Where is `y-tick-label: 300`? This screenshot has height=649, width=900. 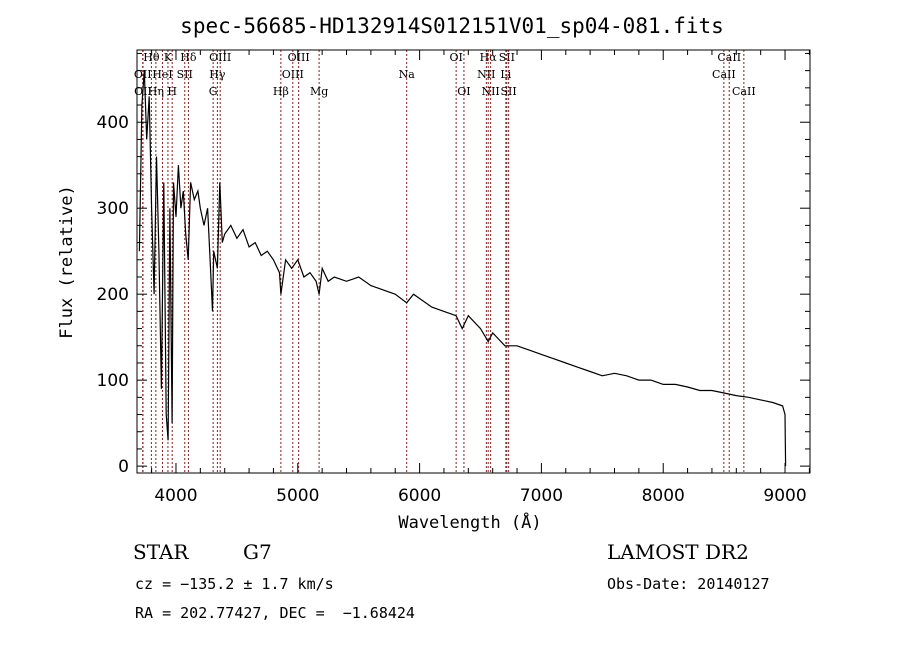
y-tick-label: 300 is located at coordinates (113, 209).